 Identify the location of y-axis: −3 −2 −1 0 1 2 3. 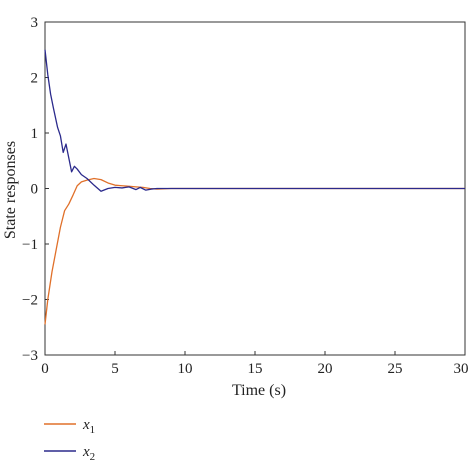
(35, 189).